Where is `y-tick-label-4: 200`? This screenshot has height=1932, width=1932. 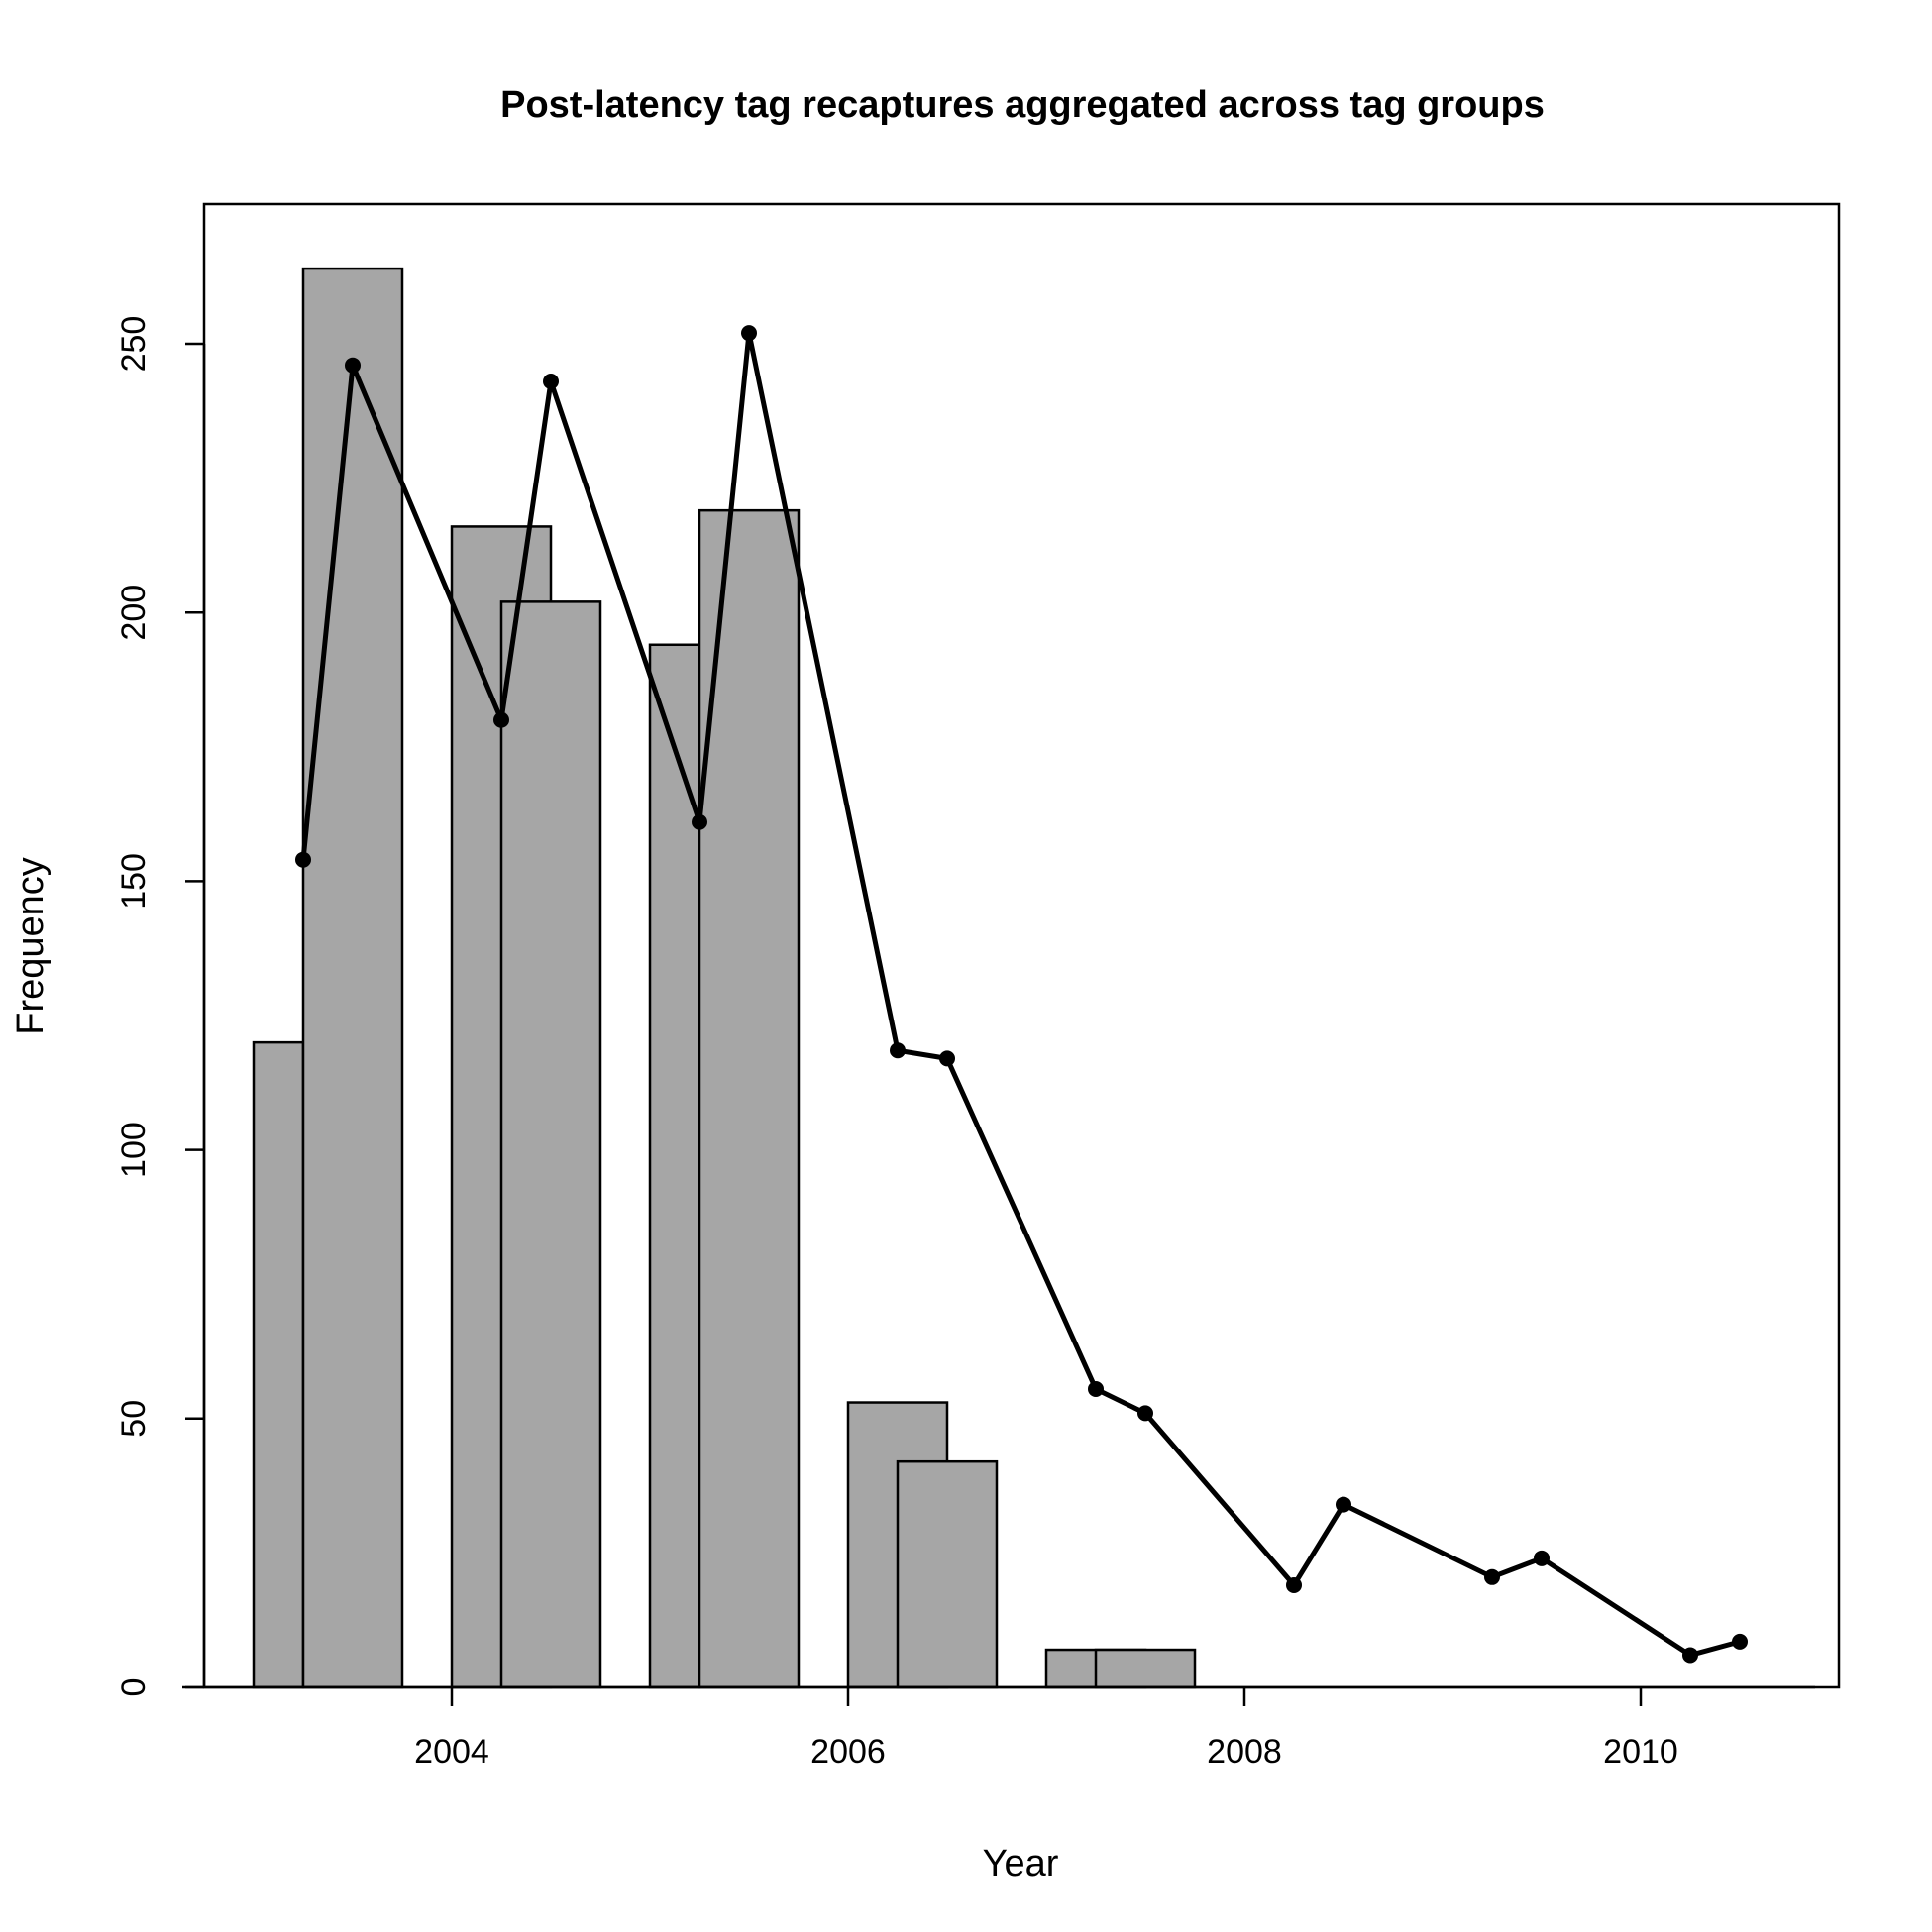 y-tick-label-4: 200 is located at coordinates (134, 613).